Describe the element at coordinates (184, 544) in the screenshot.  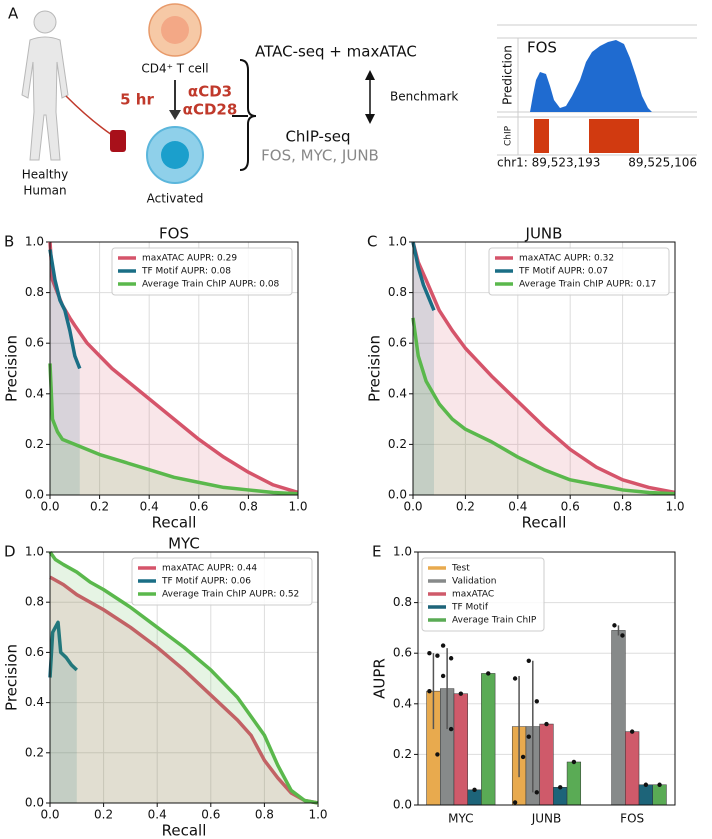
I see `chart-title: MYC` at that location.